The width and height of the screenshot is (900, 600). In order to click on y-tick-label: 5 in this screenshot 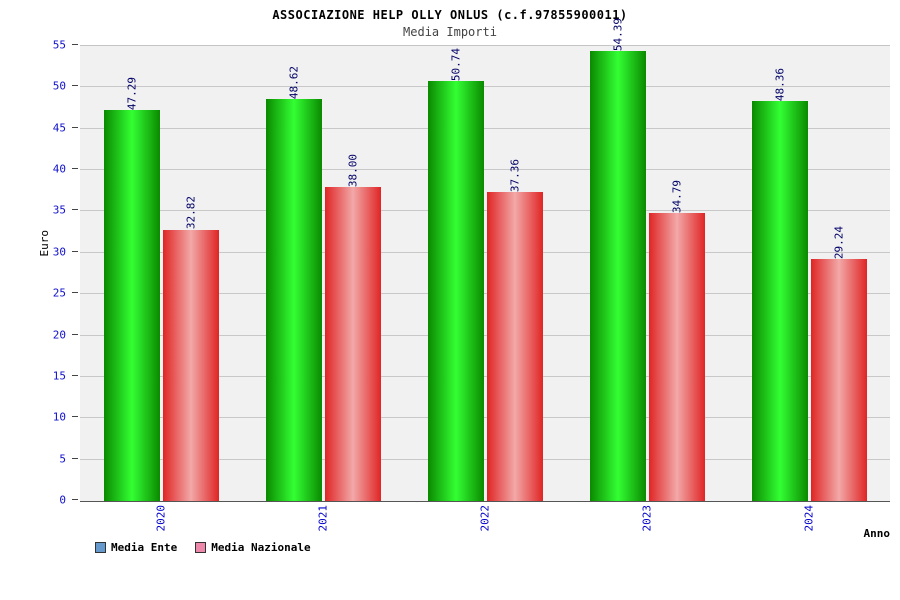, I will do `click(62, 459)`.